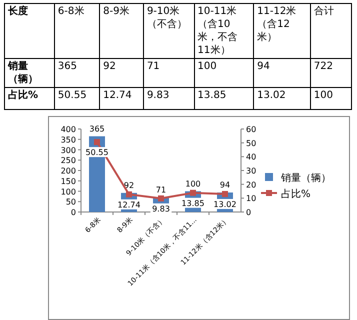  What do you see at coordinates (73, 212) in the screenshot?
I see `y-tick-label: 0` at bounding box center [73, 212].